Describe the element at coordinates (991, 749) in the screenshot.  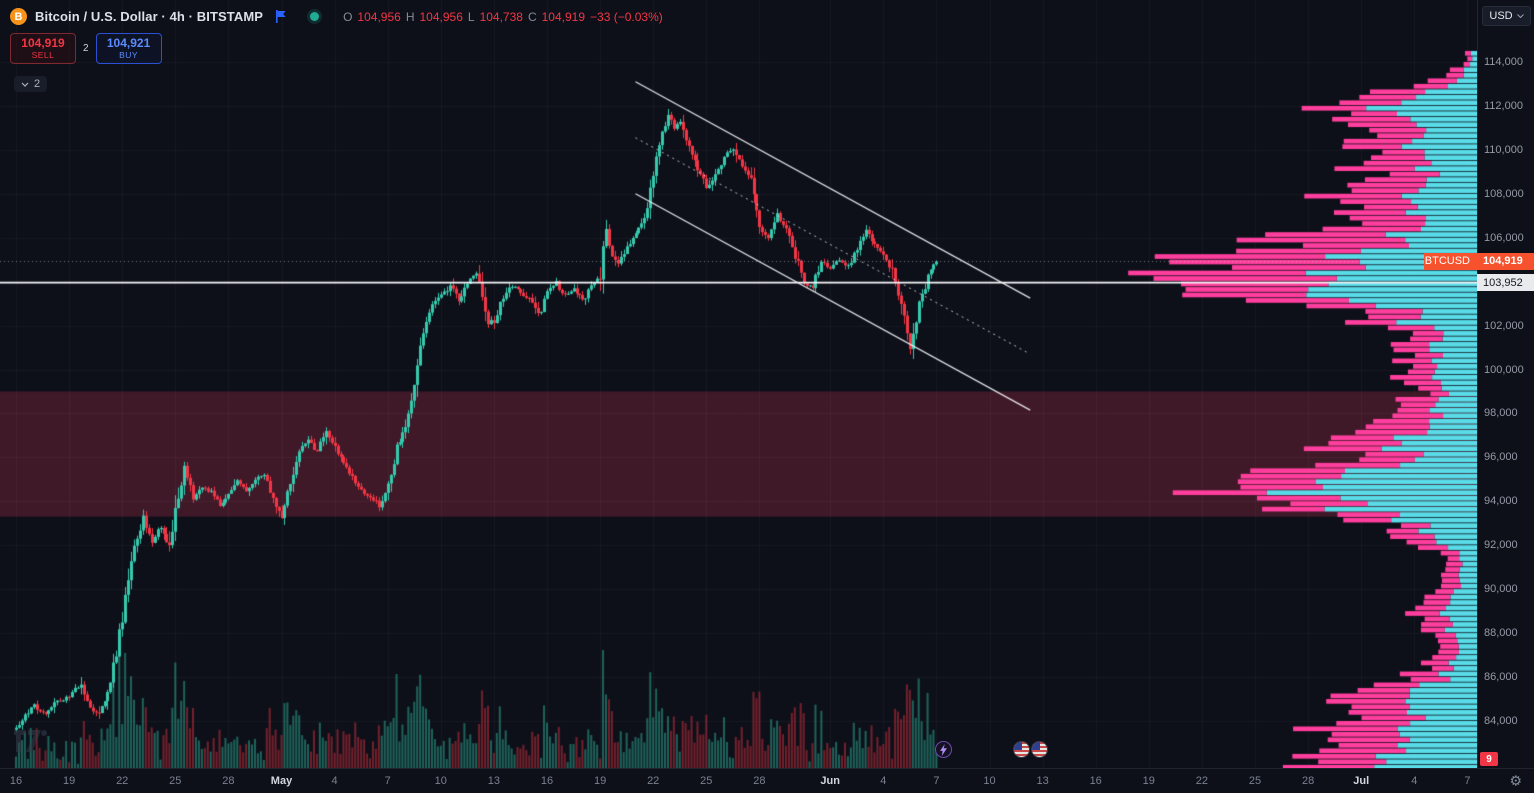
I see `event-marker-layer` at that location.